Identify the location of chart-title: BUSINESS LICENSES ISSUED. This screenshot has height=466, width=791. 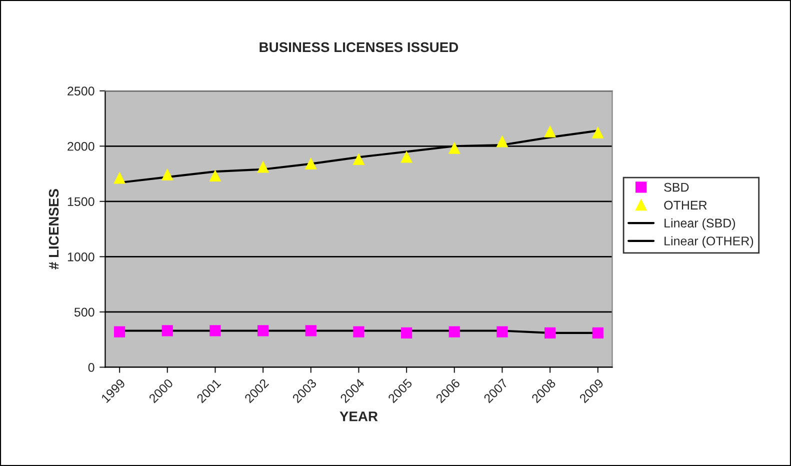
(359, 47).